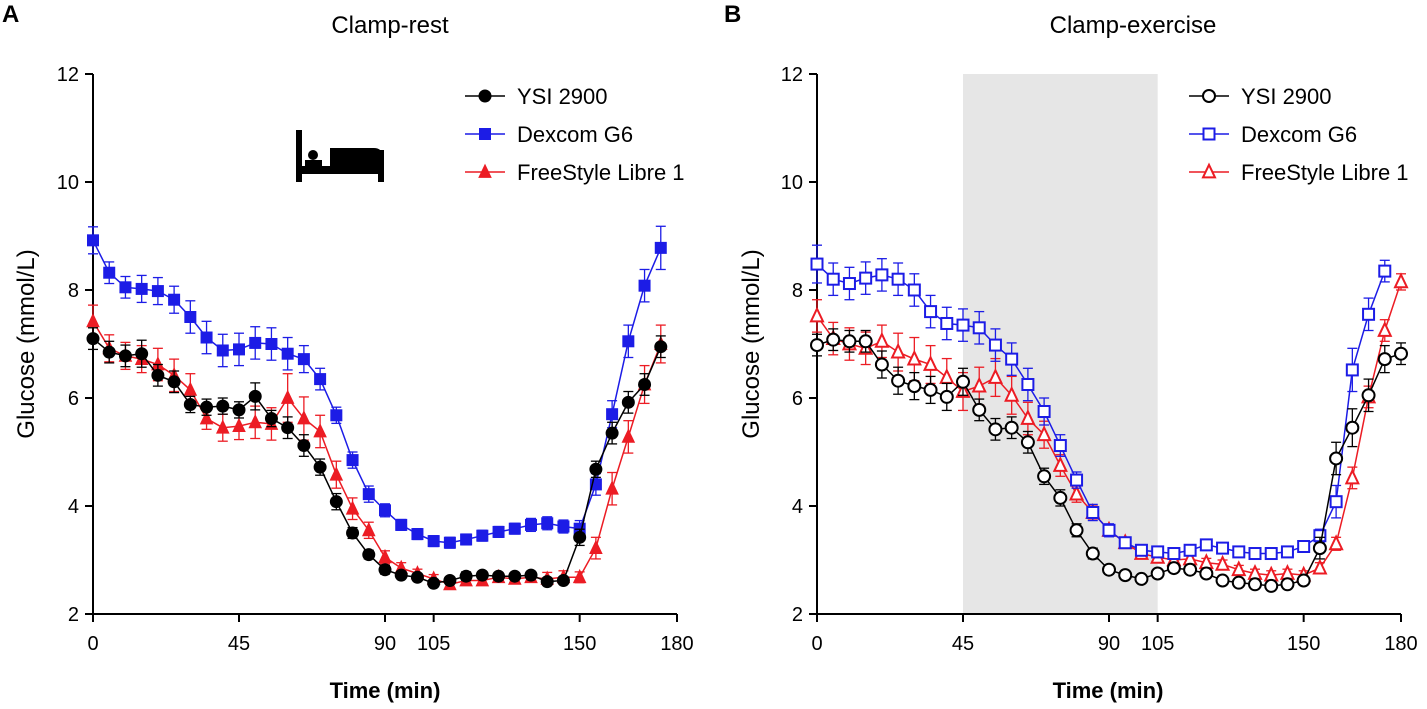 The image size is (1427, 709). Describe the element at coordinates (385, 644) in the screenshot. I see `x-tick-label: 90` at that location.